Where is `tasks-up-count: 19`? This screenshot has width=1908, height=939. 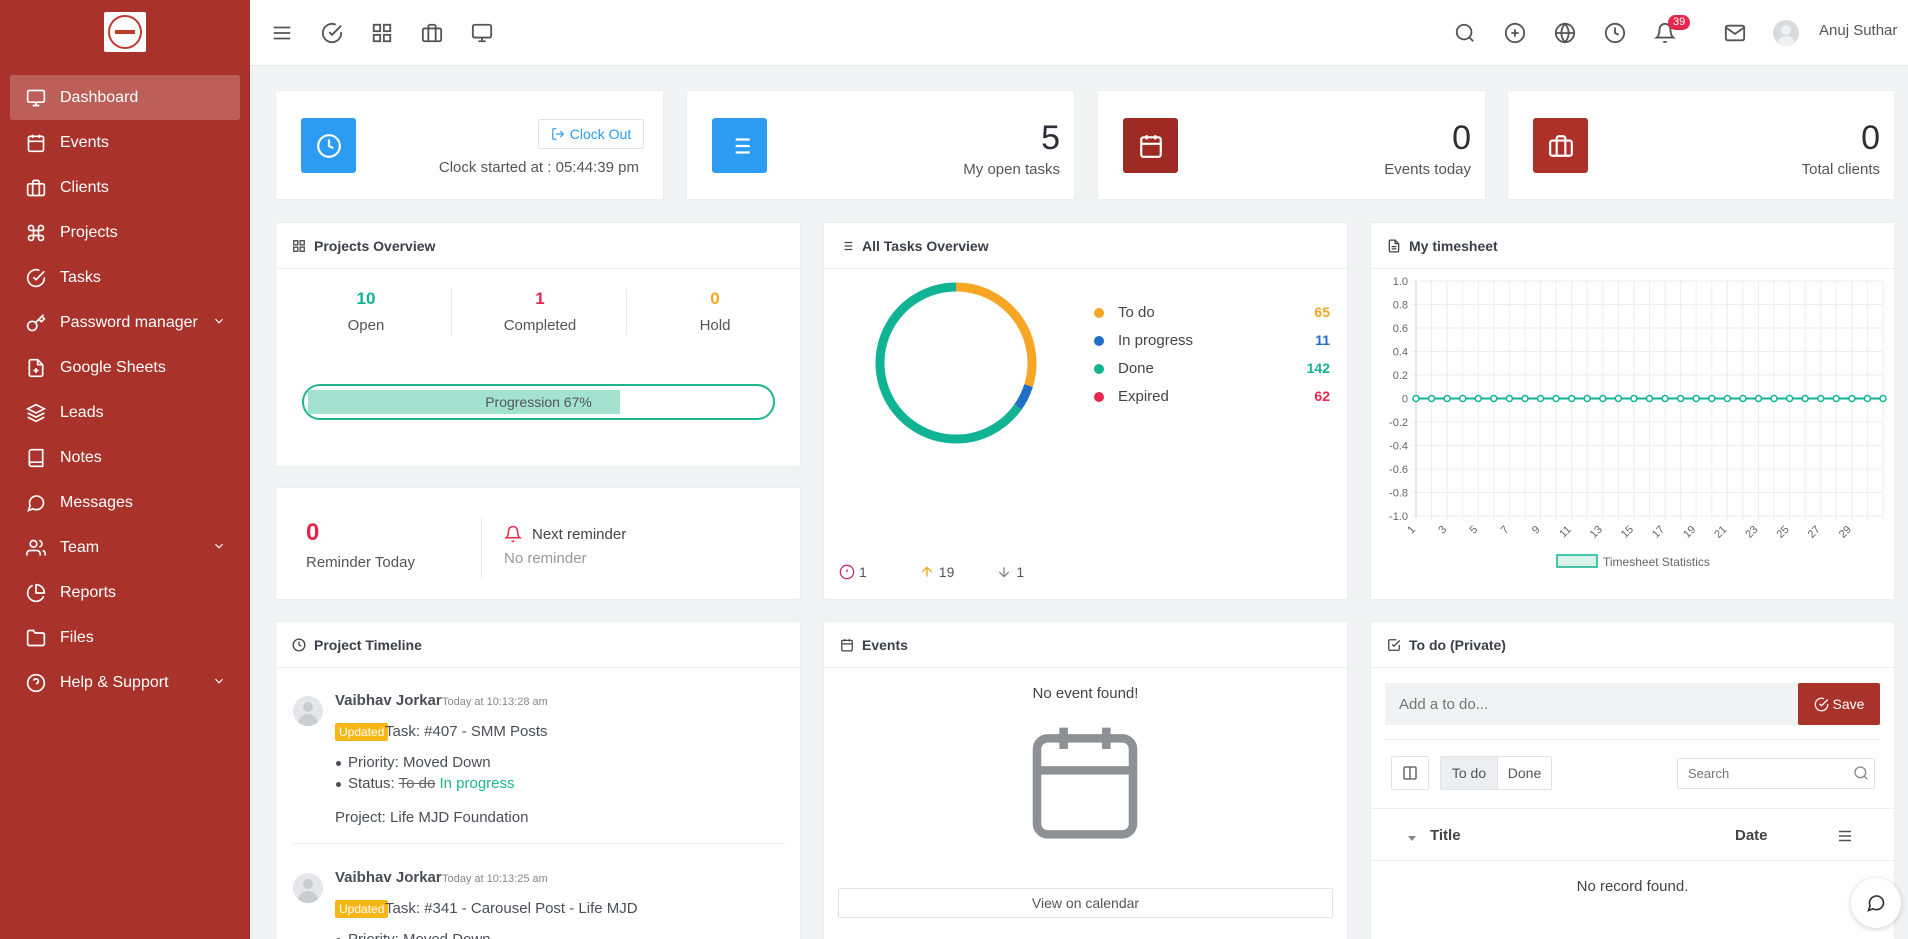 tasks-up-count: 19 is located at coordinates (946, 572).